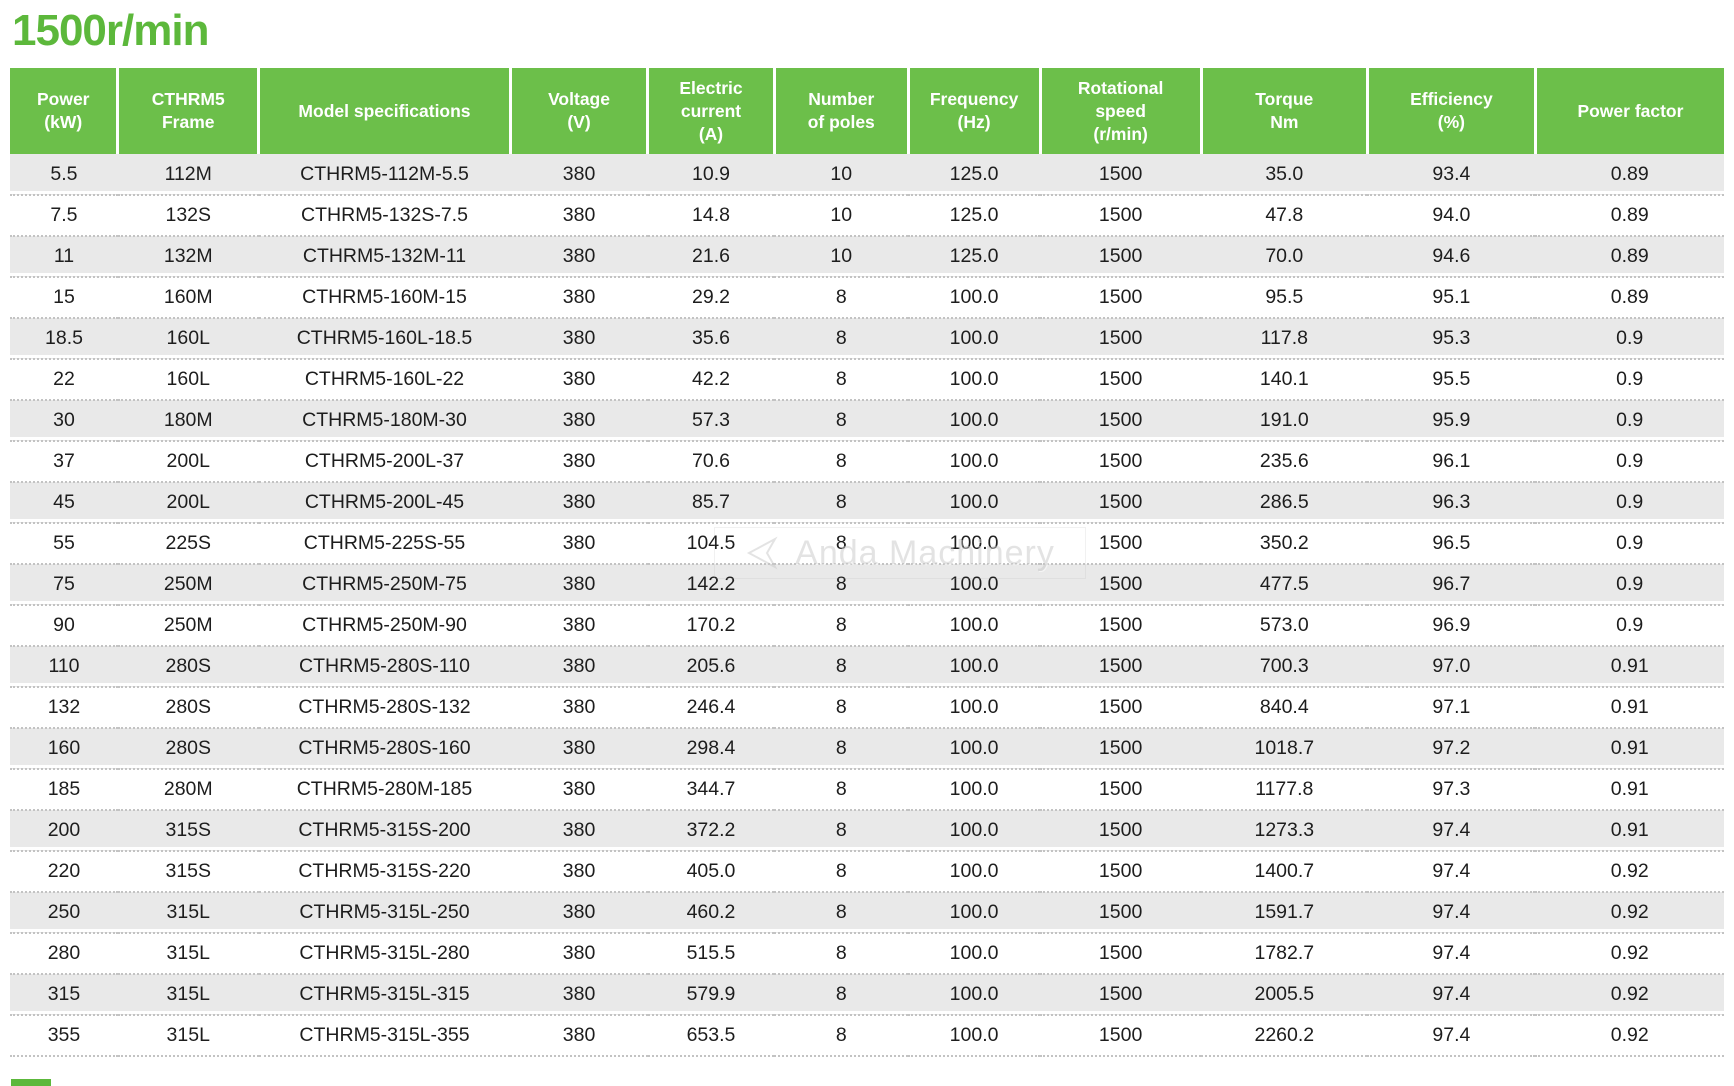 The width and height of the screenshot is (1734, 1086). What do you see at coordinates (1285, 111) in the screenshot?
I see `column-header-9: Torque Nm` at bounding box center [1285, 111].